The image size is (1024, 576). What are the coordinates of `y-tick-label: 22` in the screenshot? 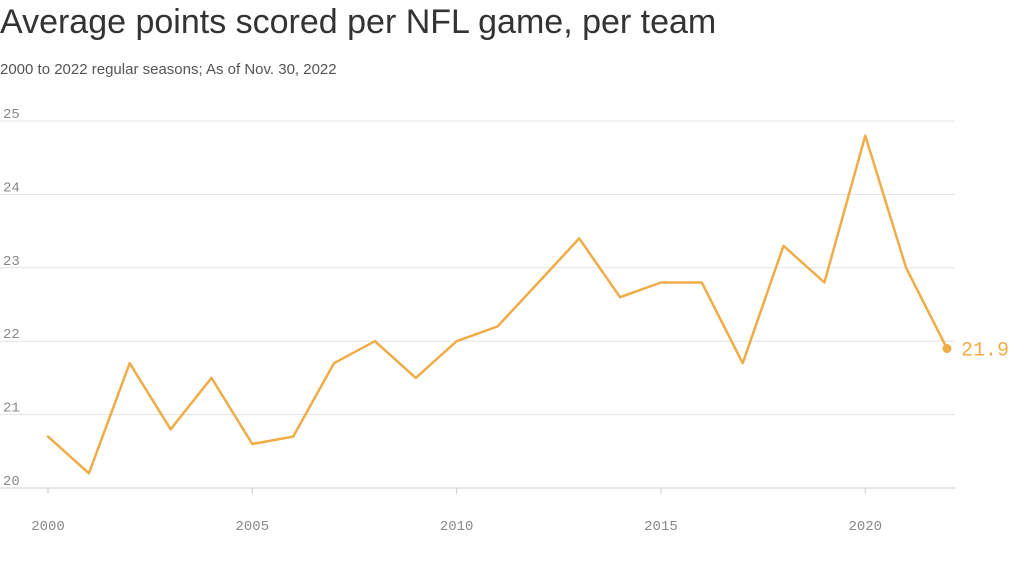 It's located at (11, 335).